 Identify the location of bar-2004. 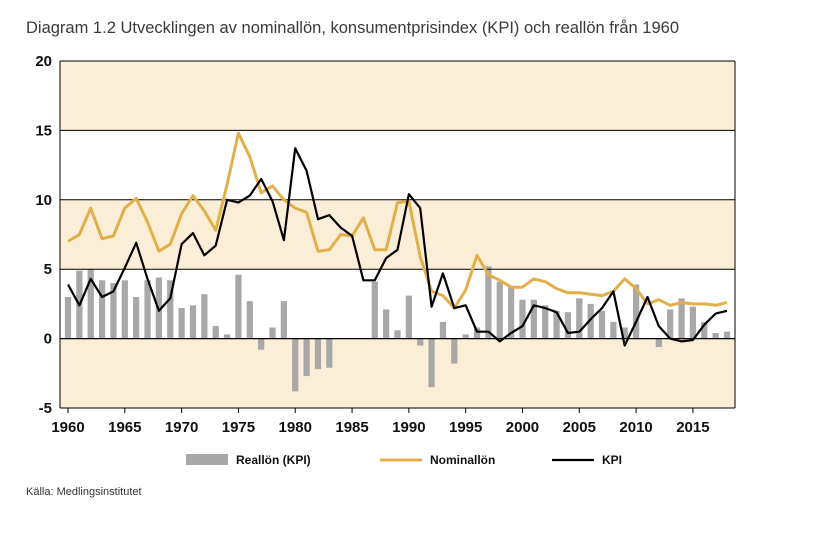
(568, 325).